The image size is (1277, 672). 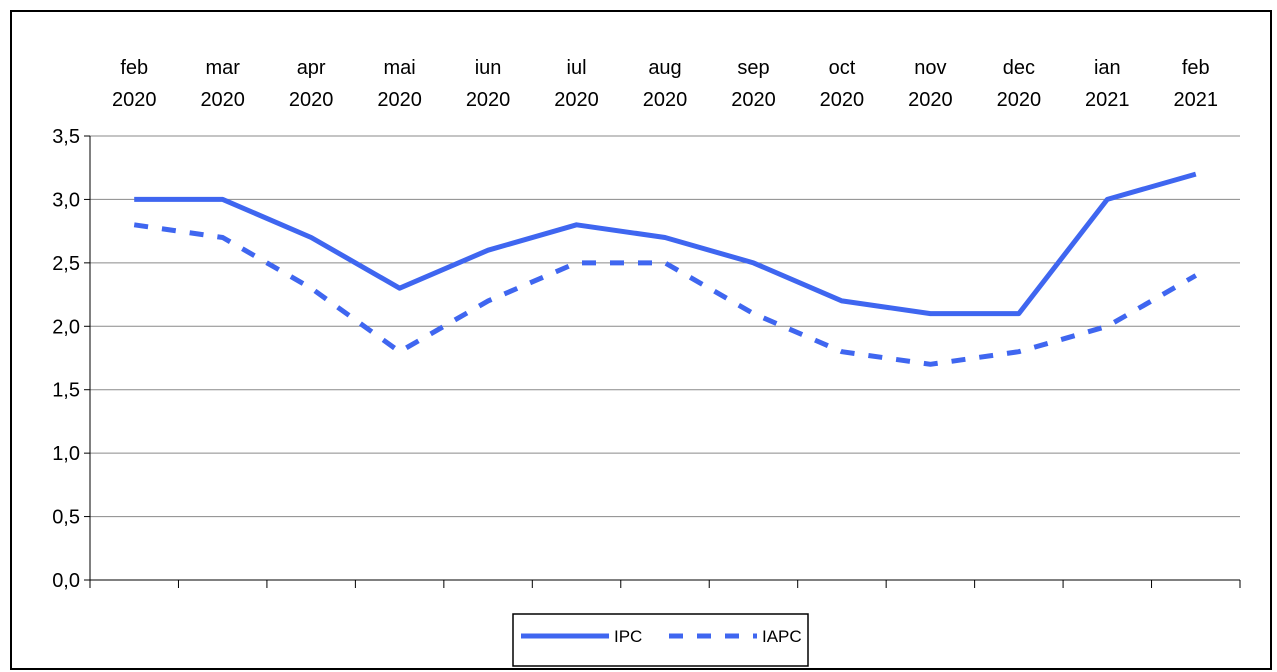 What do you see at coordinates (66, 518) in the screenshot?
I see `y-tick-label: 0,5` at bounding box center [66, 518].